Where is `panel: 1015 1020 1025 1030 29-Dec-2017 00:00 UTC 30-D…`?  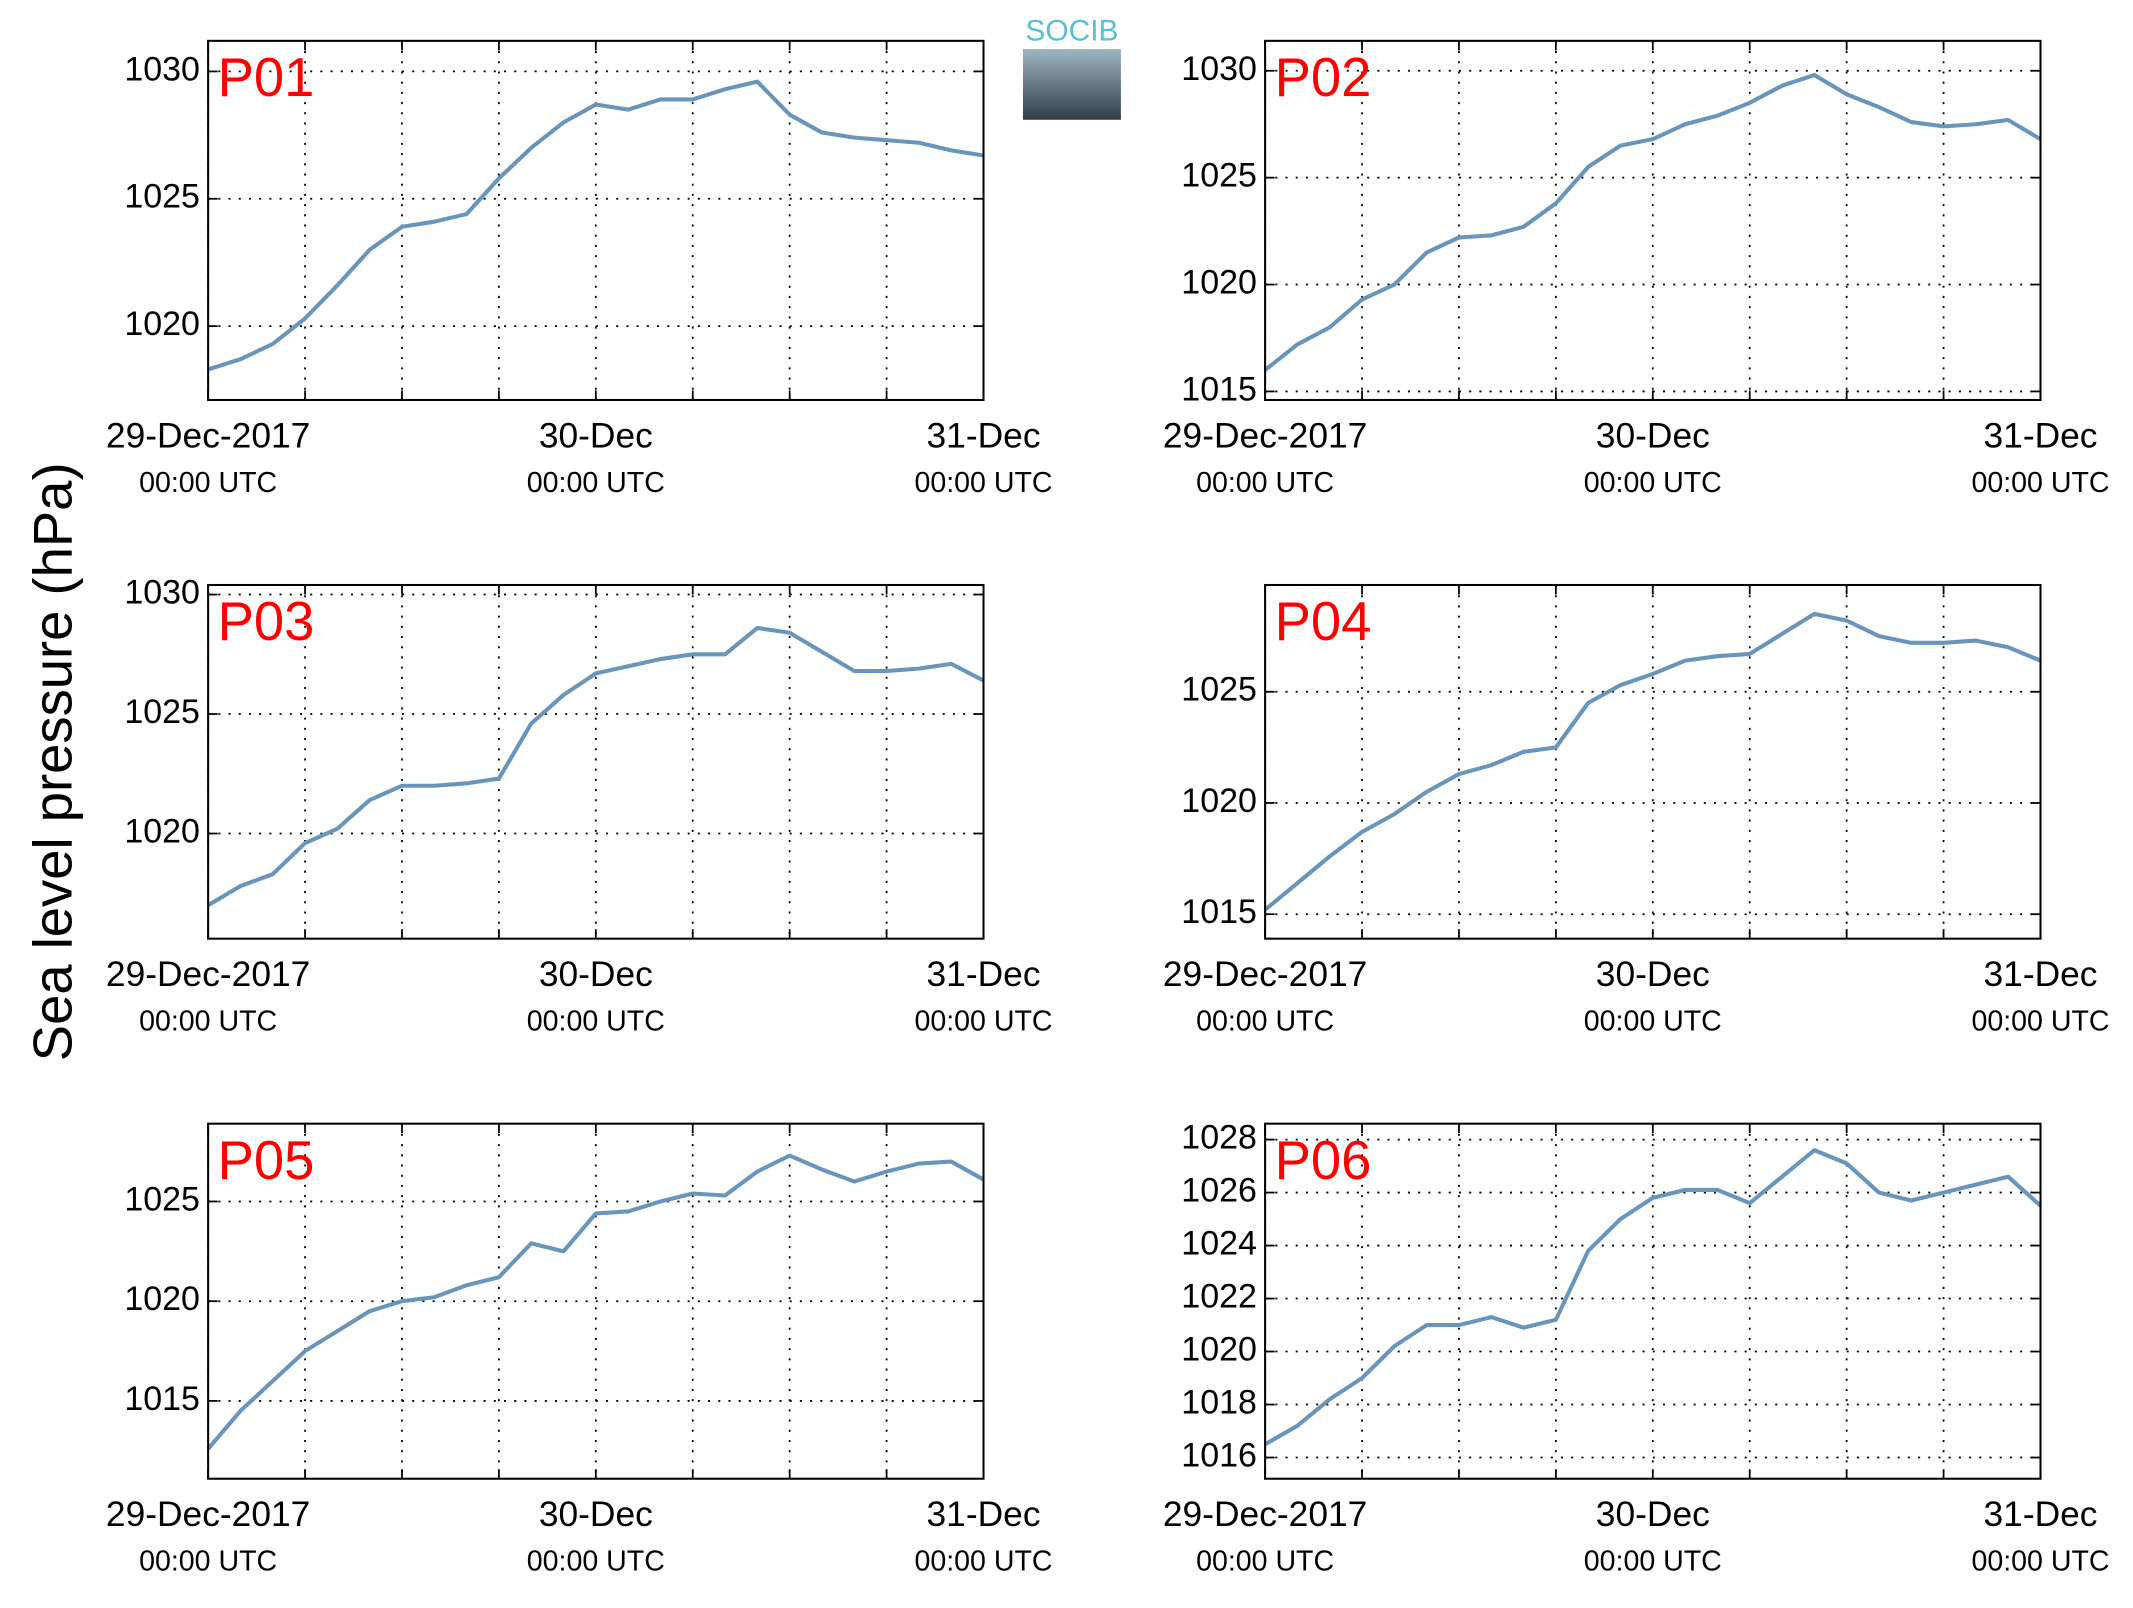
panel: 1015 1020 1025 1030 29-Dec-2017 00:00 UTC 30-D… is located at coordinates (1636, 269).